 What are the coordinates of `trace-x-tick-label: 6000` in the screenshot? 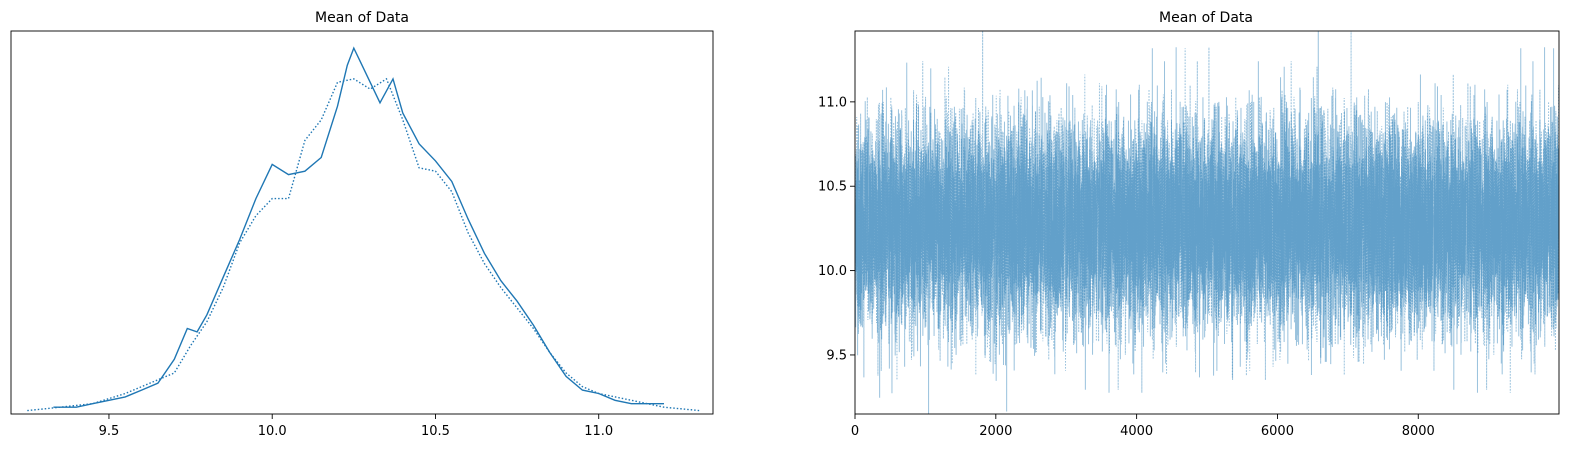 It's located at (1277, 431).